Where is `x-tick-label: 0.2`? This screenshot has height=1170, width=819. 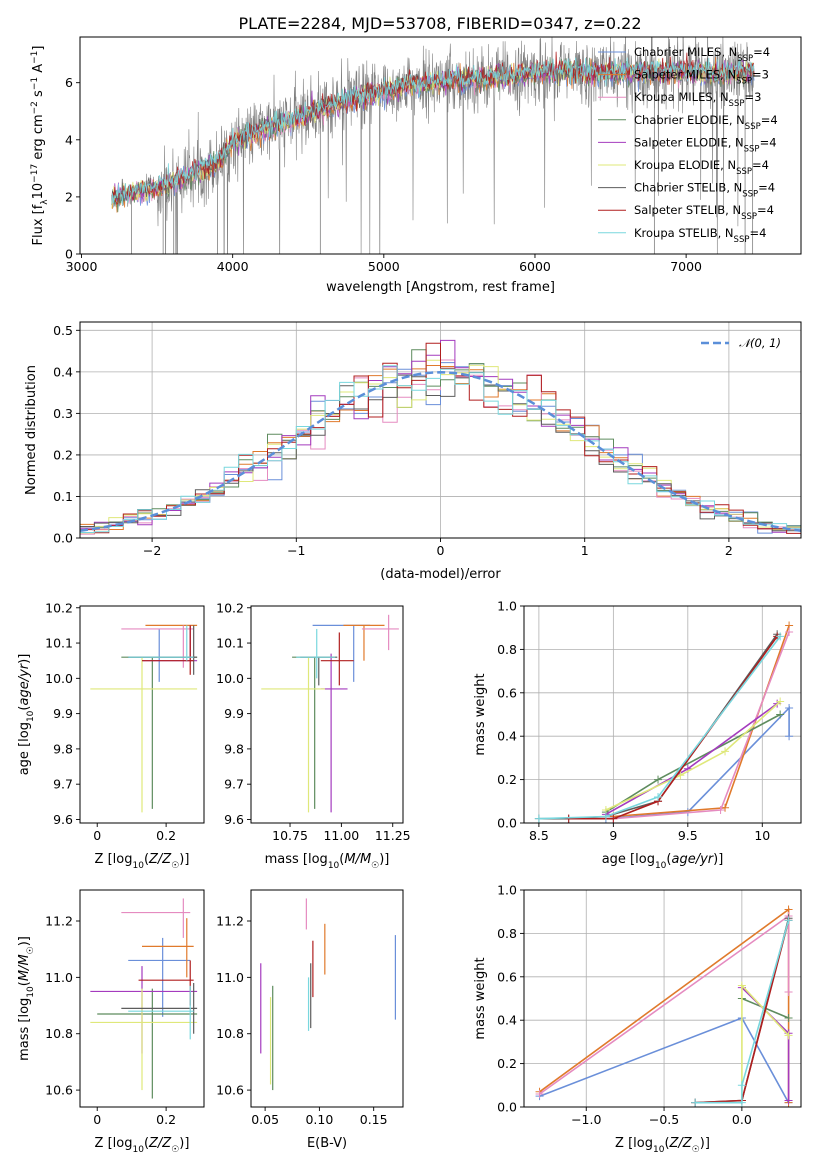
x-tick-label: 0.2 is located at coordinates (166, 835).